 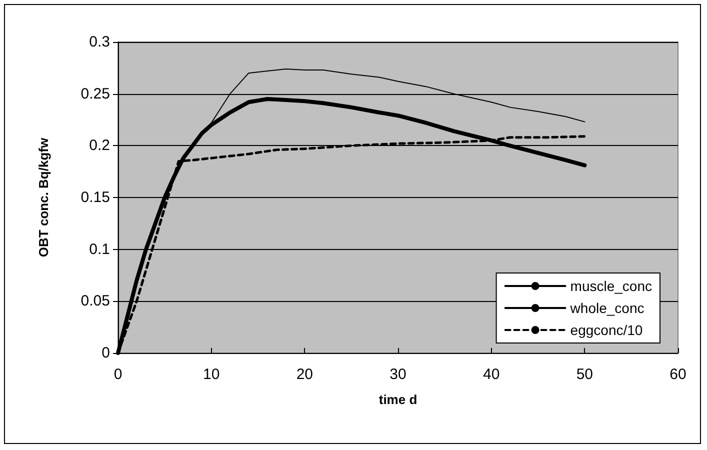 What do you see at coordinates (611, 286) in the screenshot?
I see `legend-label: muscle_conc` at bounding box center [611, 286].